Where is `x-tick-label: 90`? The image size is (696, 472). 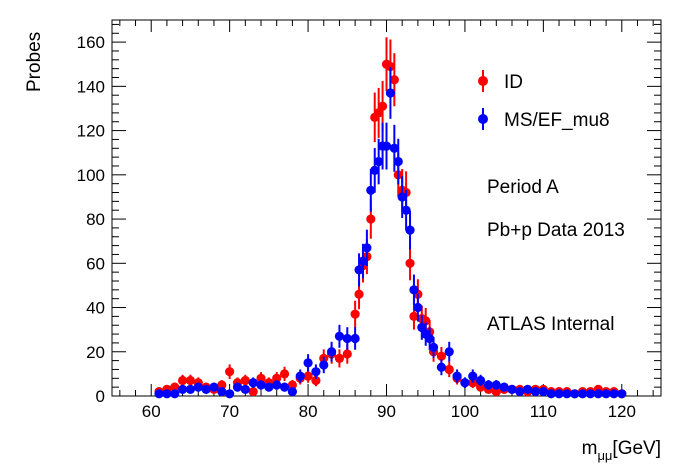
x-tick-label: 90 is located at coordinates (386, 411).